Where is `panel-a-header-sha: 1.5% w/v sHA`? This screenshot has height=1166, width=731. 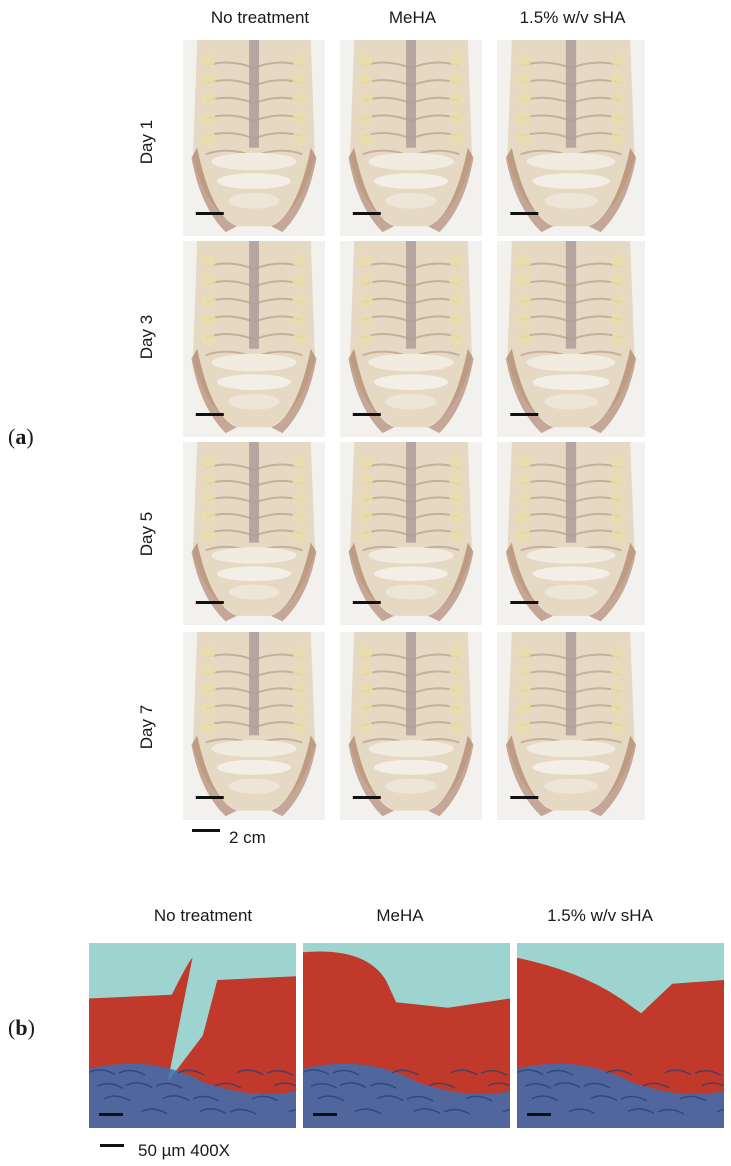 panel-a-header-sha: 1.5% w/v sHA is located at coordinates (572, 17).